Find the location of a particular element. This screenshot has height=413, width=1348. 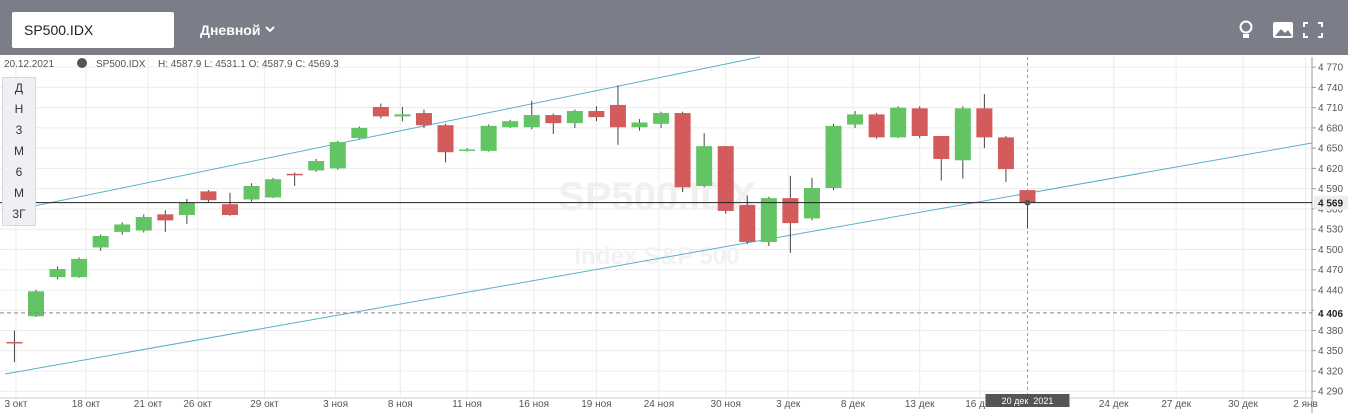

x-tick-label: 24 ноя is located at coordinates (659, 404).